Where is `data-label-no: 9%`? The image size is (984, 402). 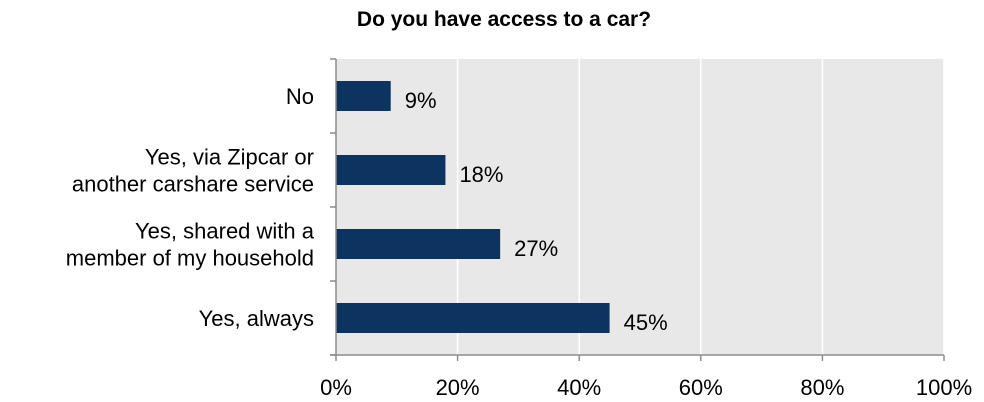
data-label-no: 9% is located at coordinates (421, 100).